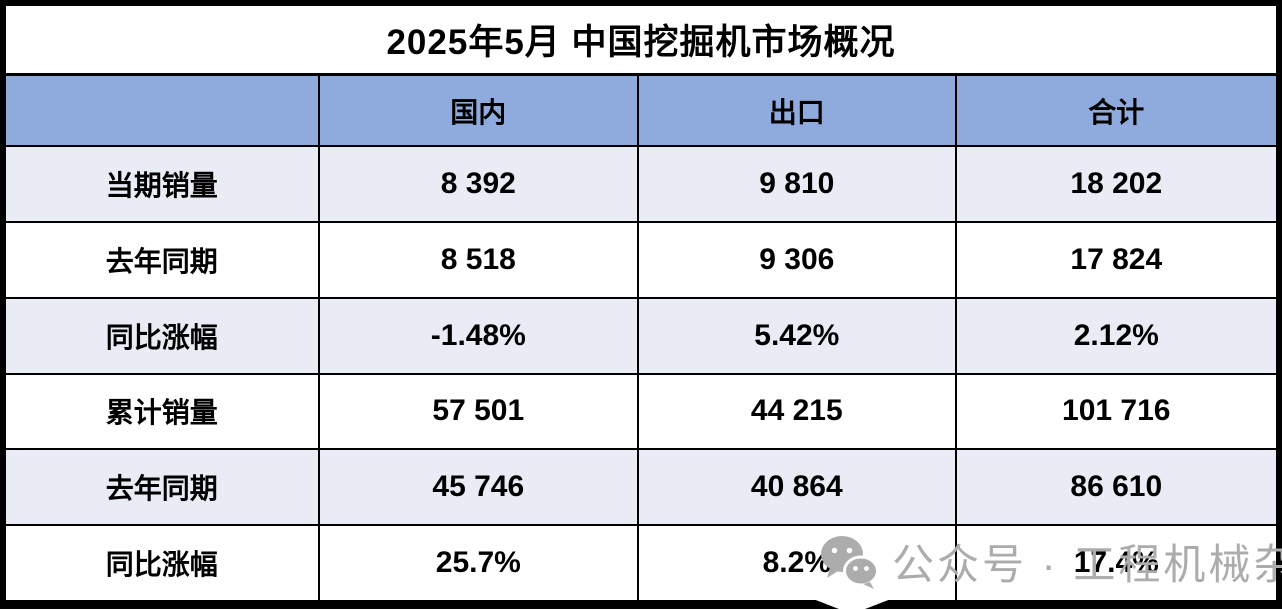 The image size is (1282, 610). I want to click on data-cell: 9 306, so click(797, 260).